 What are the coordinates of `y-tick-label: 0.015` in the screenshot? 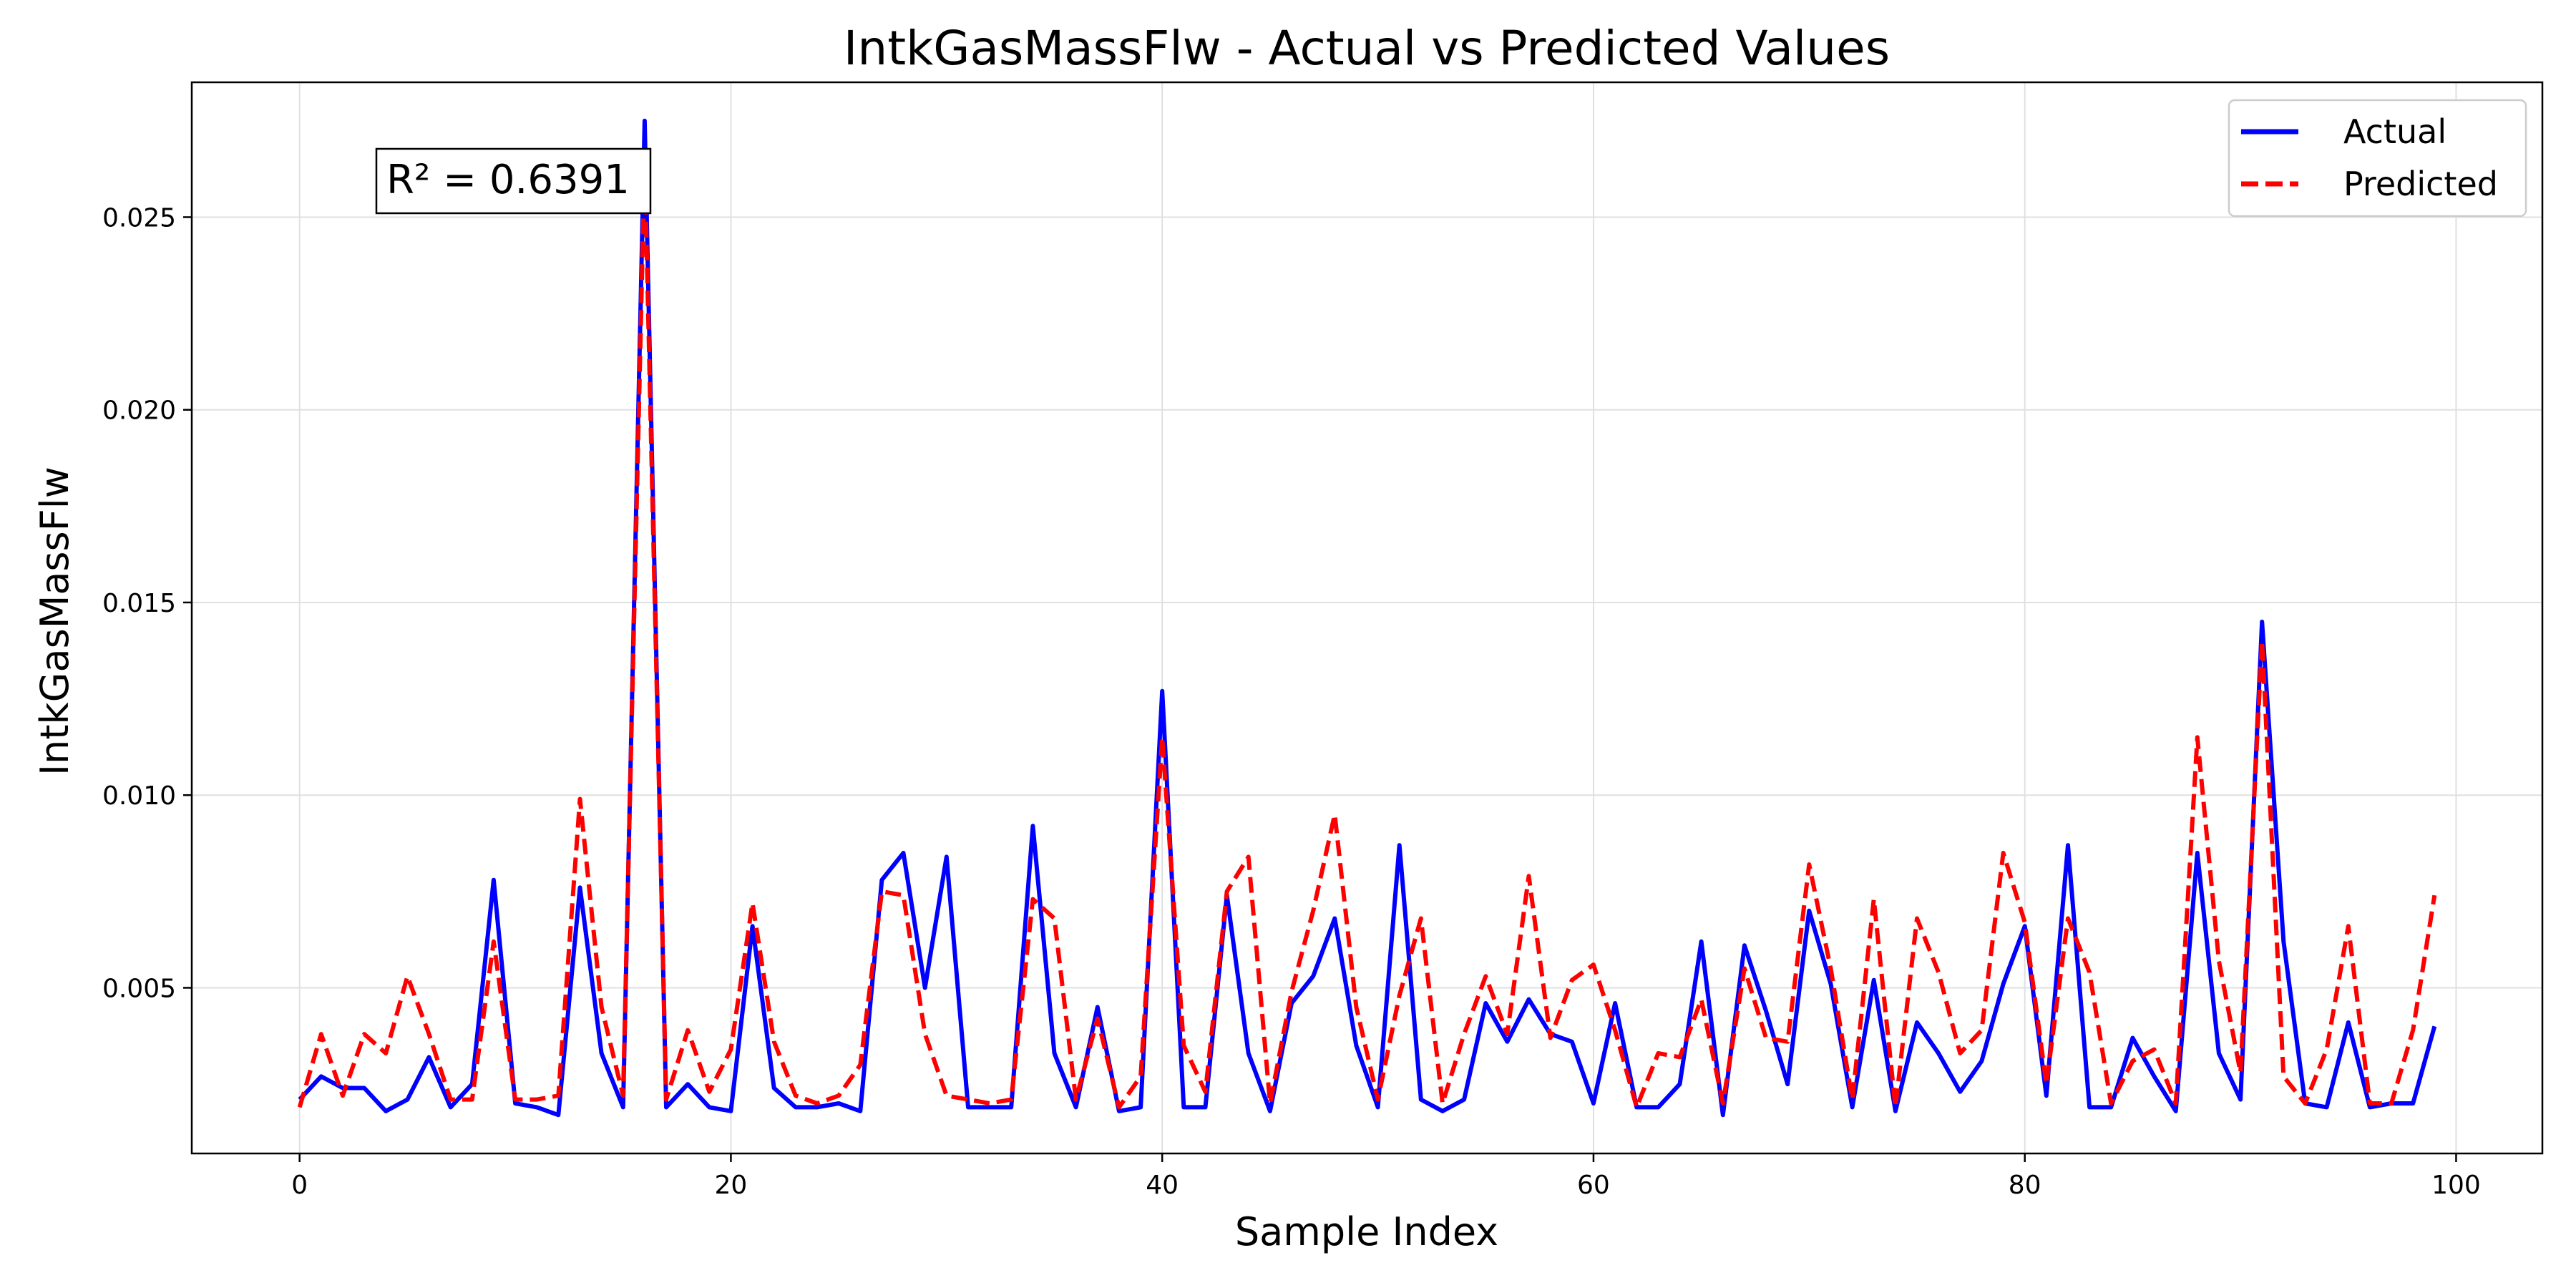 It's located at (139, 603).